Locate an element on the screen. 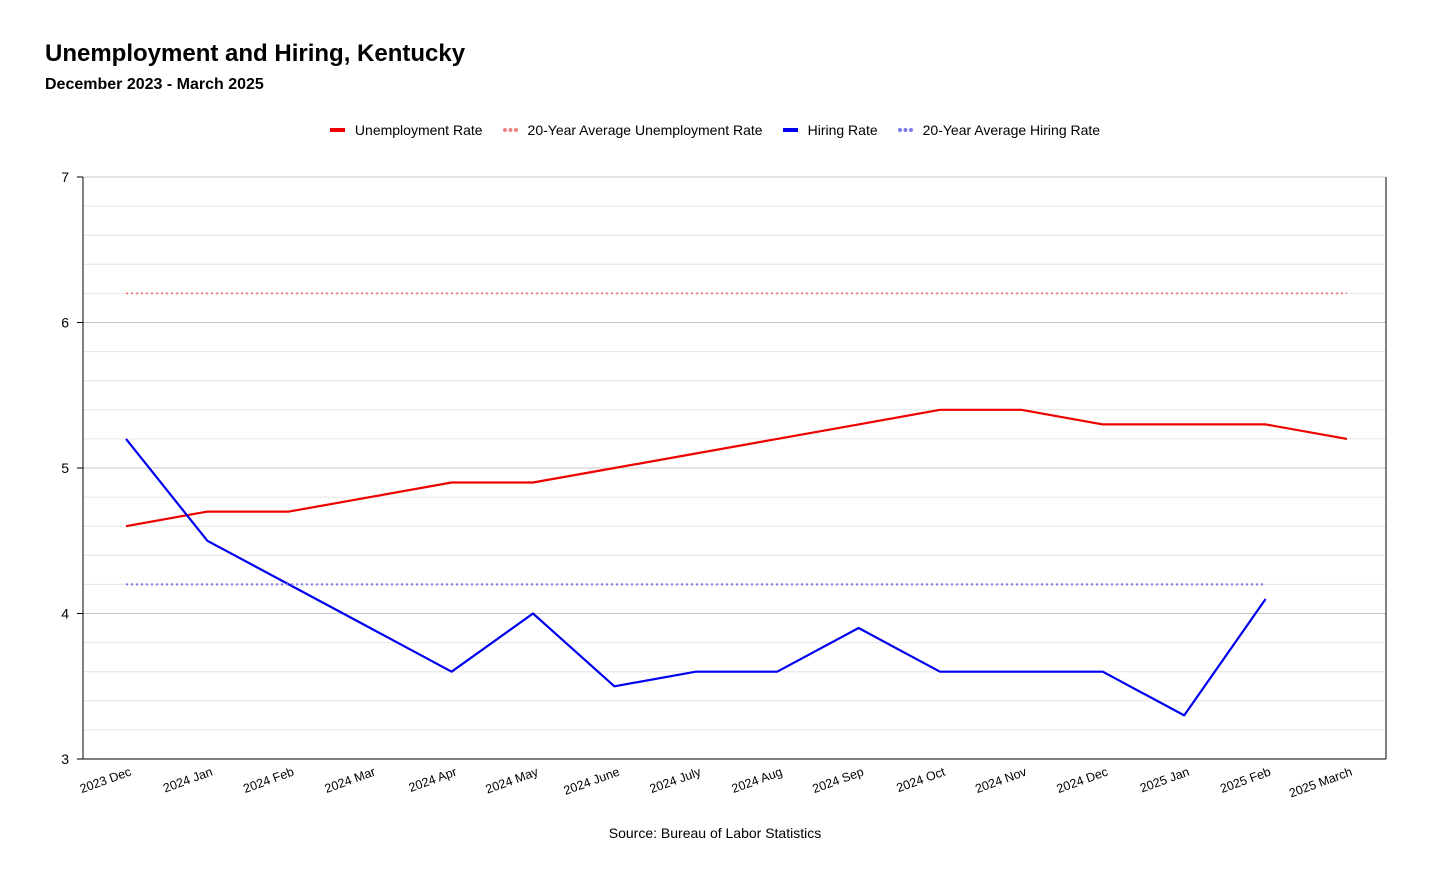 This screenshot has height=885, width=1430. legend-label-avg-hiring-rate: 20-Year Average Hiring Rate is located at coordinates (1011, 130).